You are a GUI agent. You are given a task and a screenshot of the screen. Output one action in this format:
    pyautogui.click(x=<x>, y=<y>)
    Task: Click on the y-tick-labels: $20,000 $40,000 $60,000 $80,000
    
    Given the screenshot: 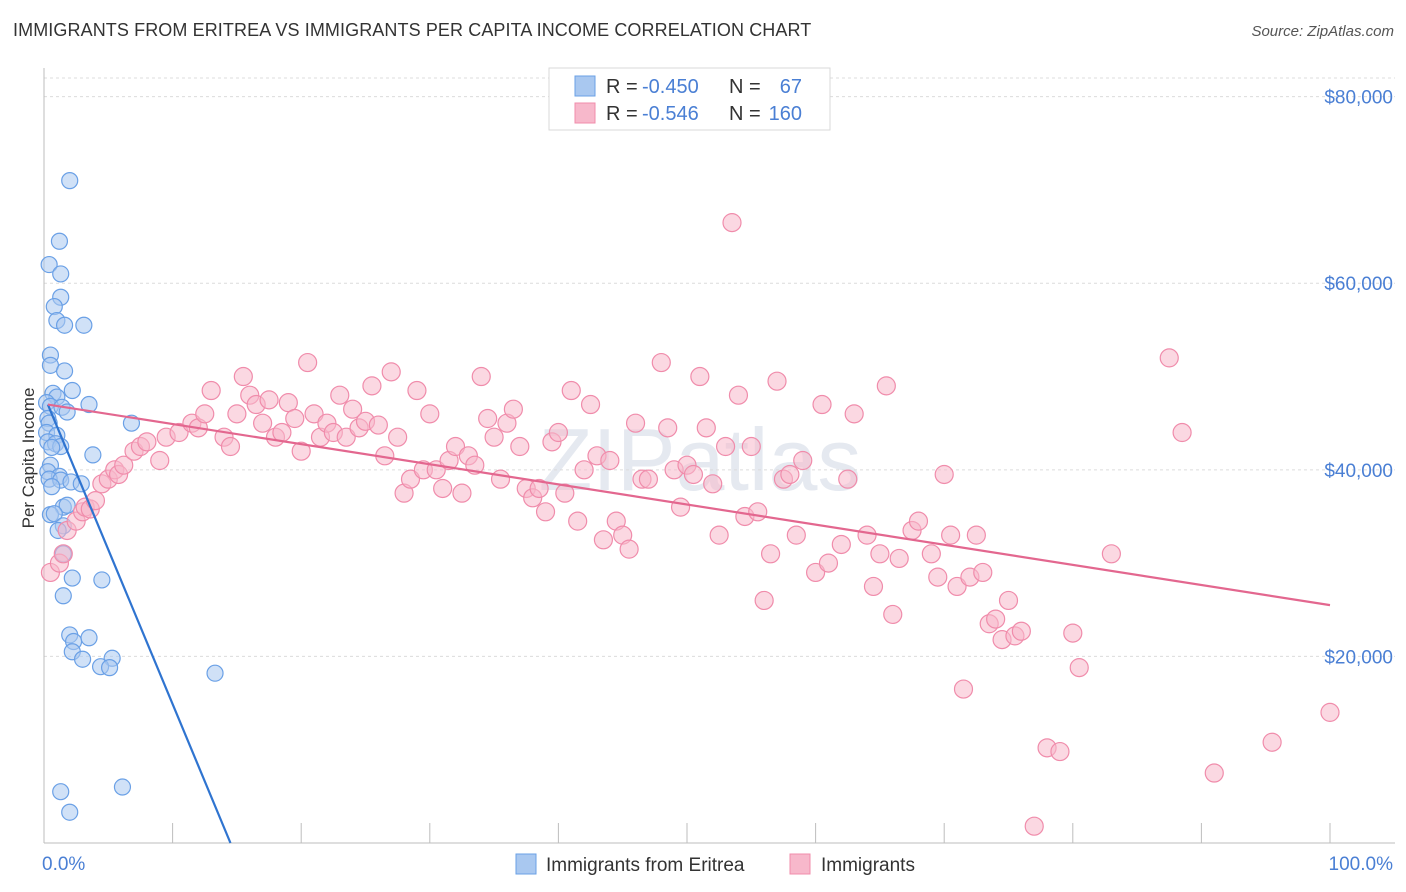 What is the action you would take?
    pyautogui.click(x=1358, y=378)
    